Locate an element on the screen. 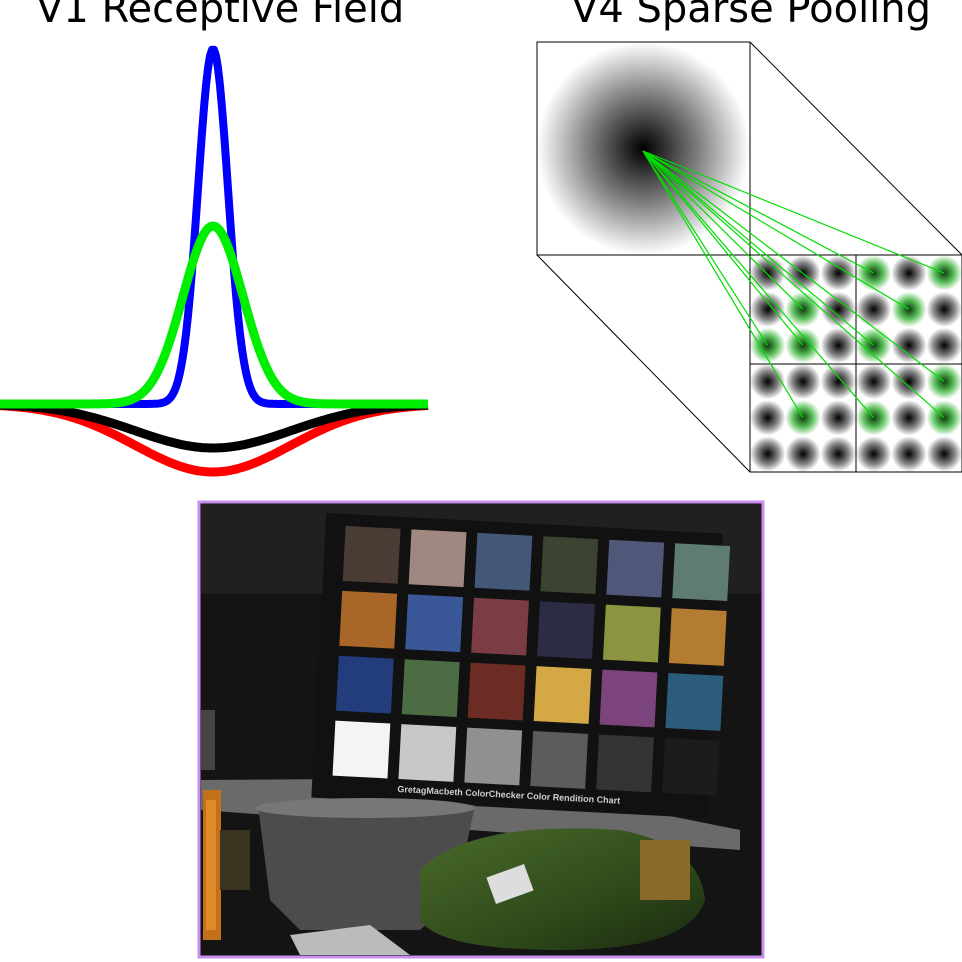 The height and width of the screenshot is (962, 962). black-curve is located at coordinates (215, 426).